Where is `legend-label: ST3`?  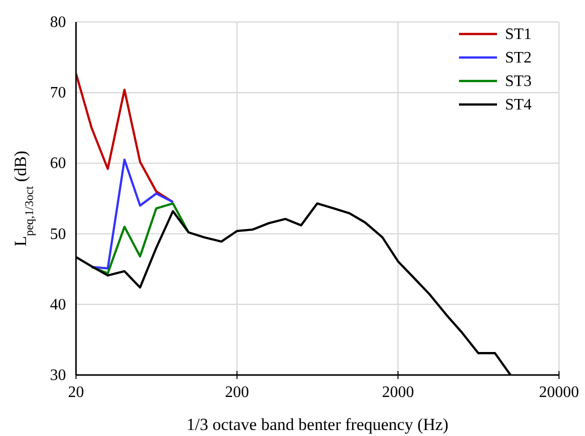
legend-label: ST3 is located at coordinates (518, 81).